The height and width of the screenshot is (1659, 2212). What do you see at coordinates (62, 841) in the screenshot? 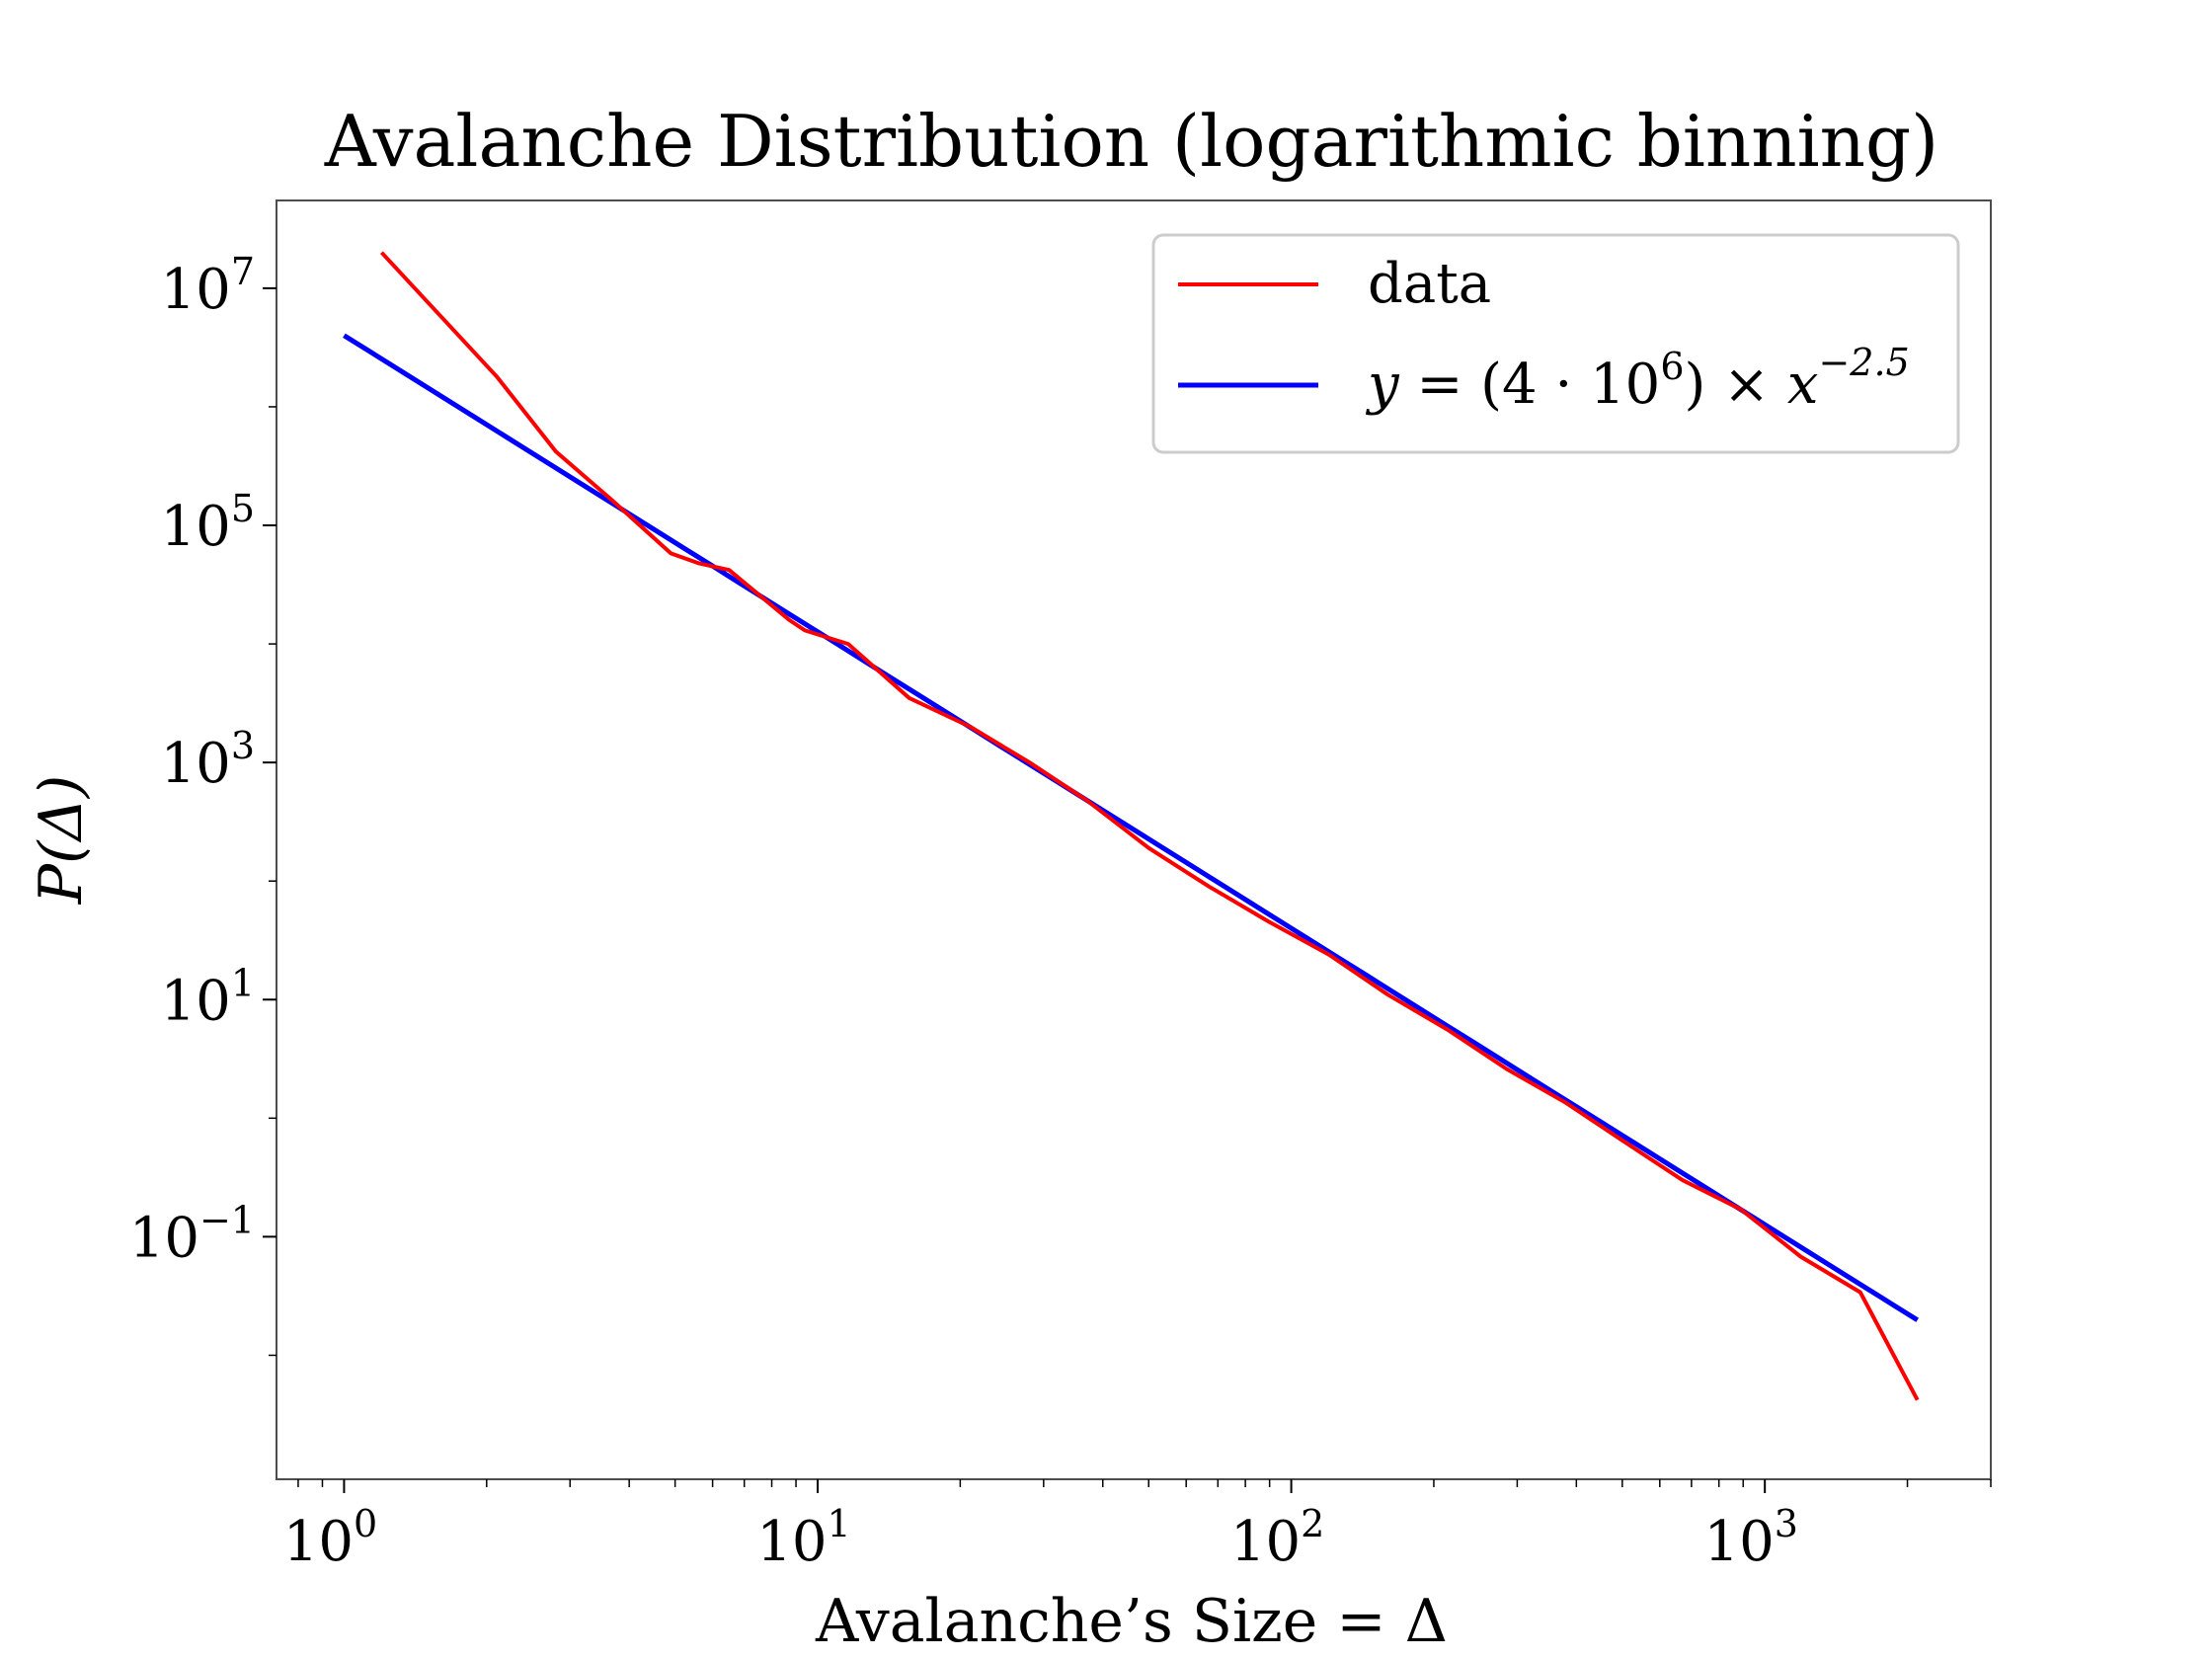
I see `y-axis-label: P(Δ)` at bounding box center [62, 841].